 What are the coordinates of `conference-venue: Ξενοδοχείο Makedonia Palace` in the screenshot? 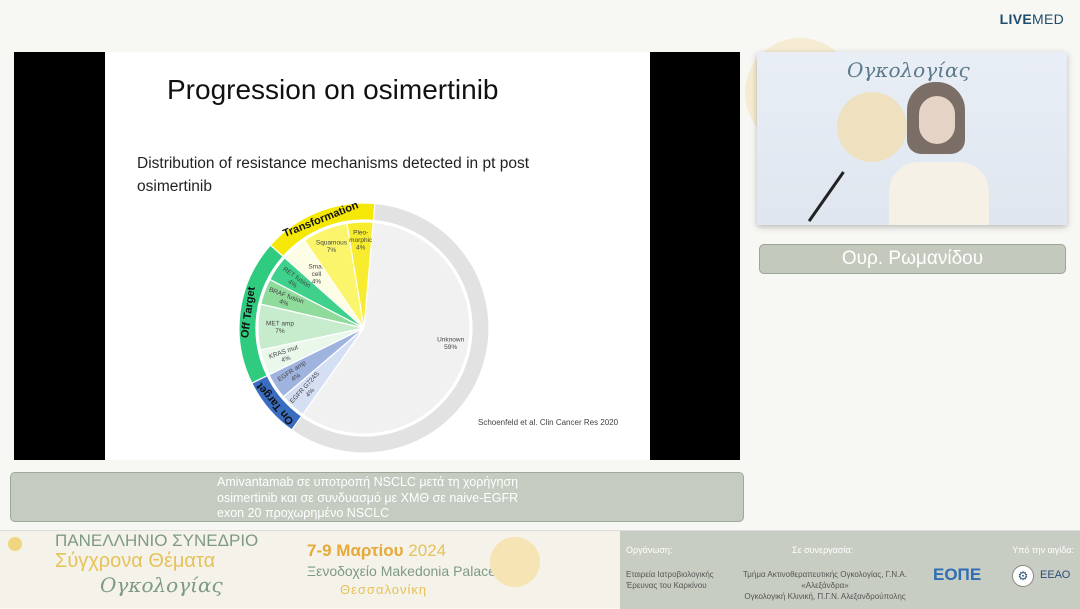 It's located at (401, 571).